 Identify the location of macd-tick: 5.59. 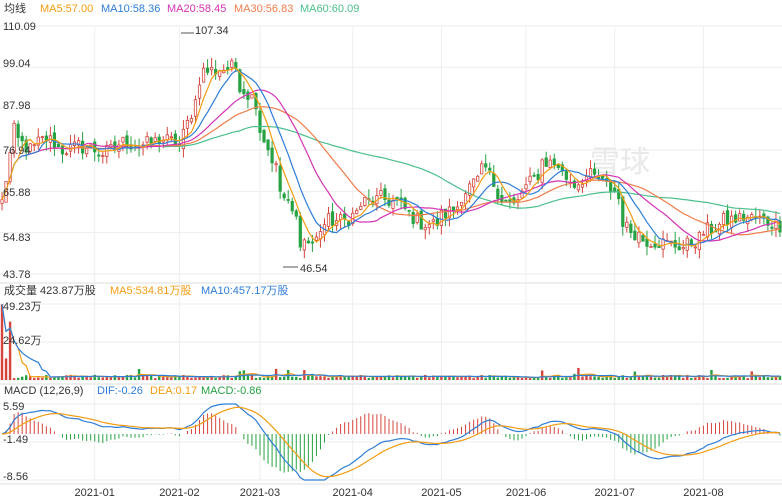
(13, 407).